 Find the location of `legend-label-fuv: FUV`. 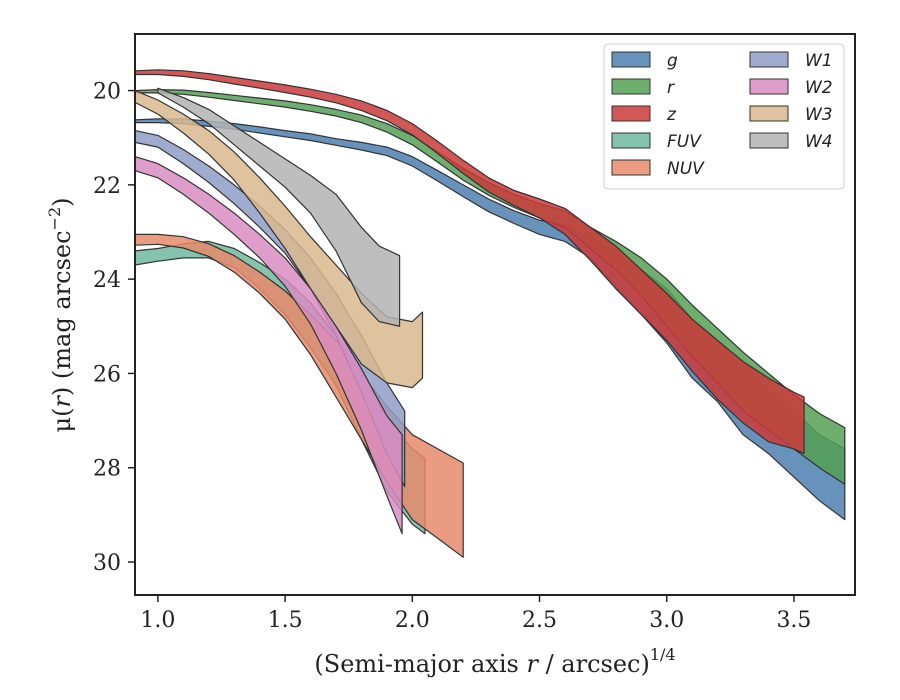

legend-label-fuv: FUV is located at coordinates (684, 142).